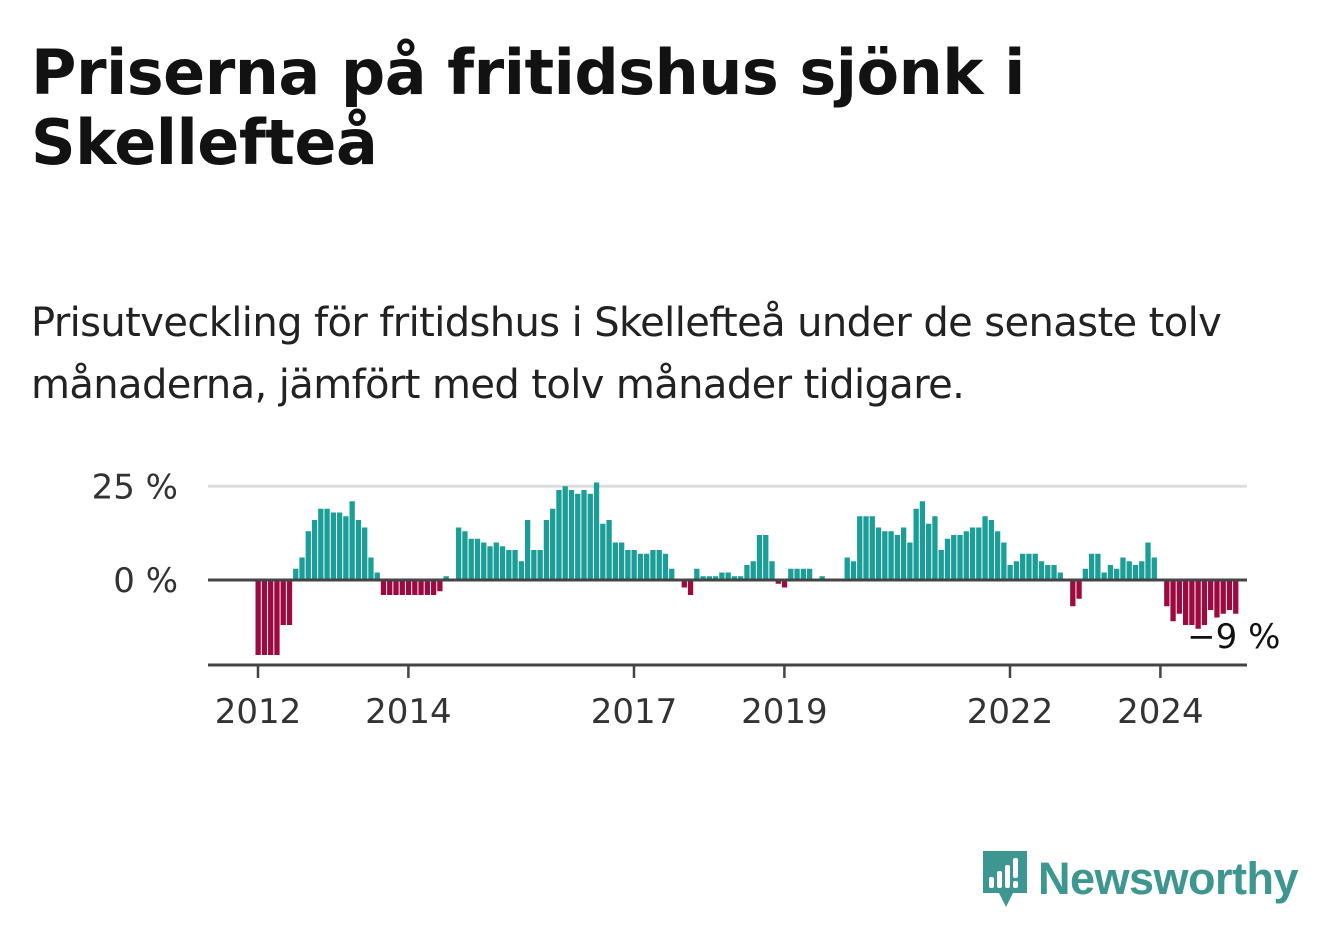  Describe the element at coordinates (408, 712) in the screenshot. I see `x-tick-label: 2014` at that location.